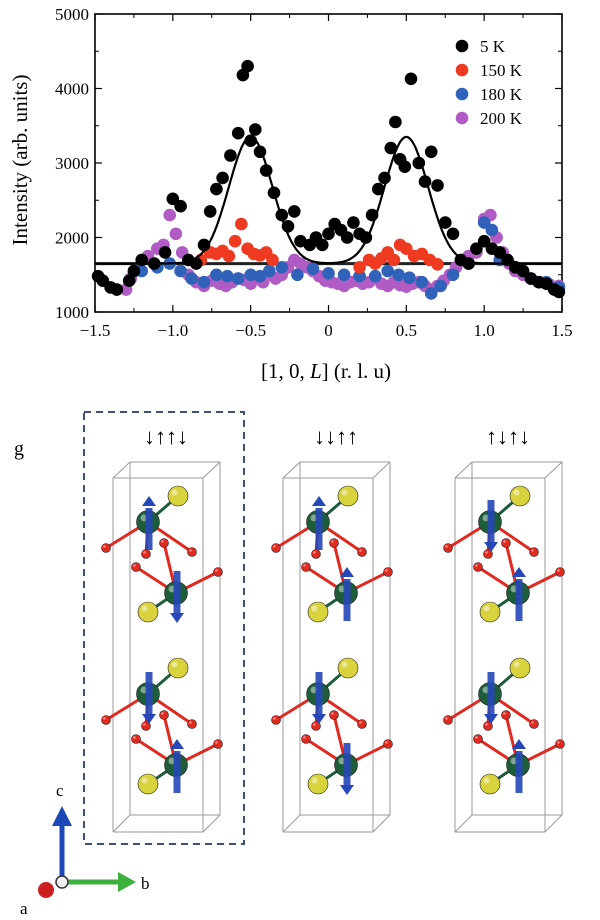  I want to click on gaussian-fit-curve, so click(328, 200).